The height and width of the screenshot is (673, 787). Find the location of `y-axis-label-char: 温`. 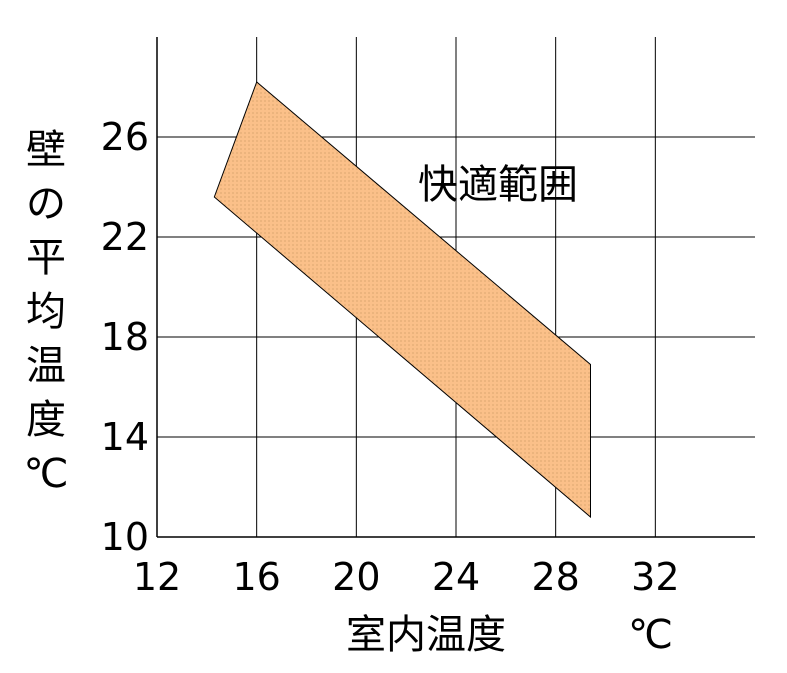

y-axis-label-char: 温 is located at coordinates (46, 366).